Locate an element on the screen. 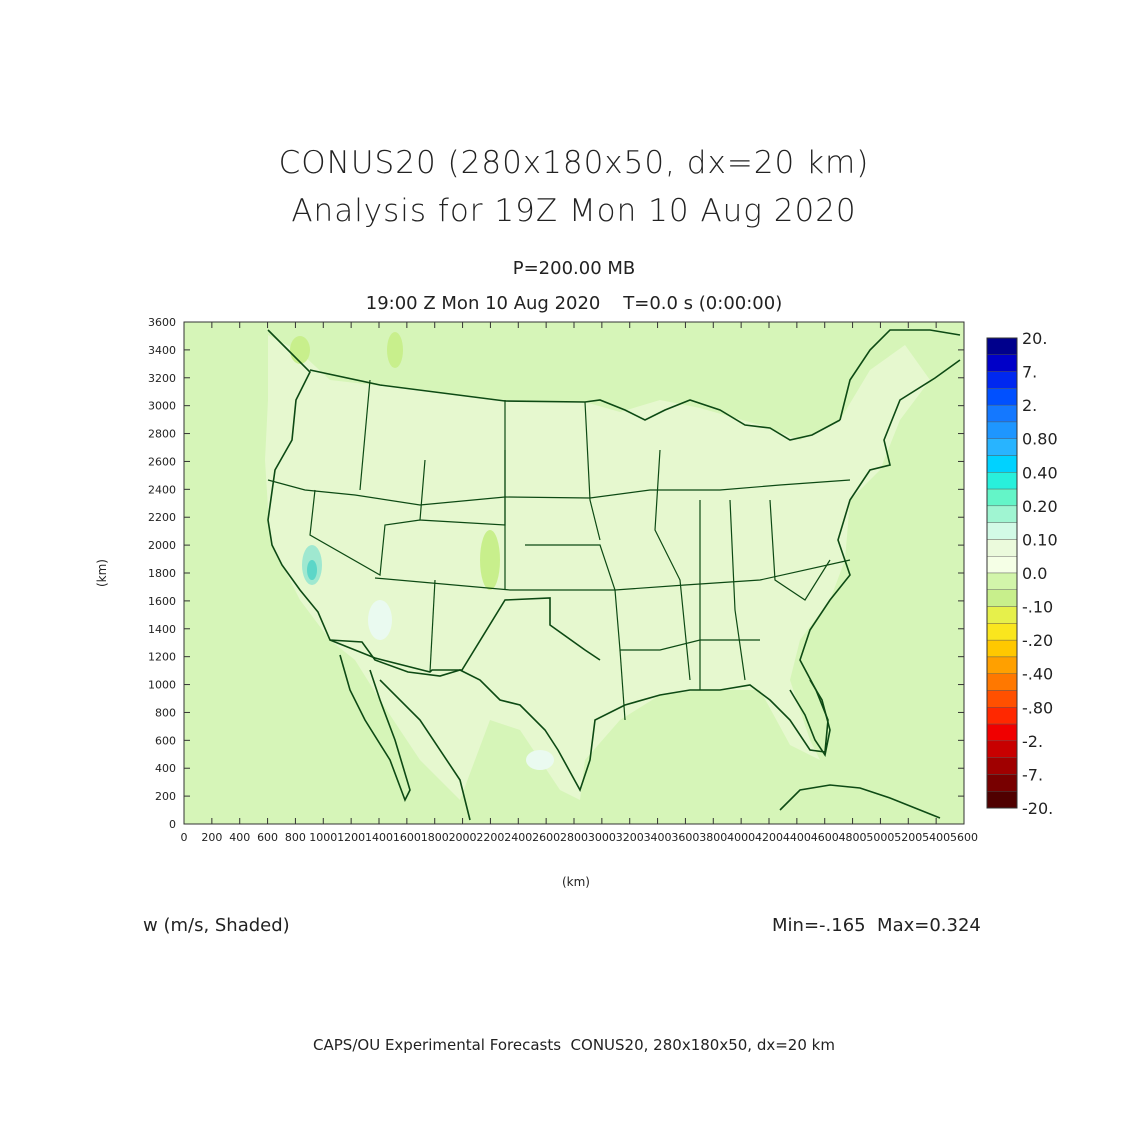 Image resolution: width=1148 pixels, height=1148 pixels. colorbar-frame is located at coordinates (1002, 573).